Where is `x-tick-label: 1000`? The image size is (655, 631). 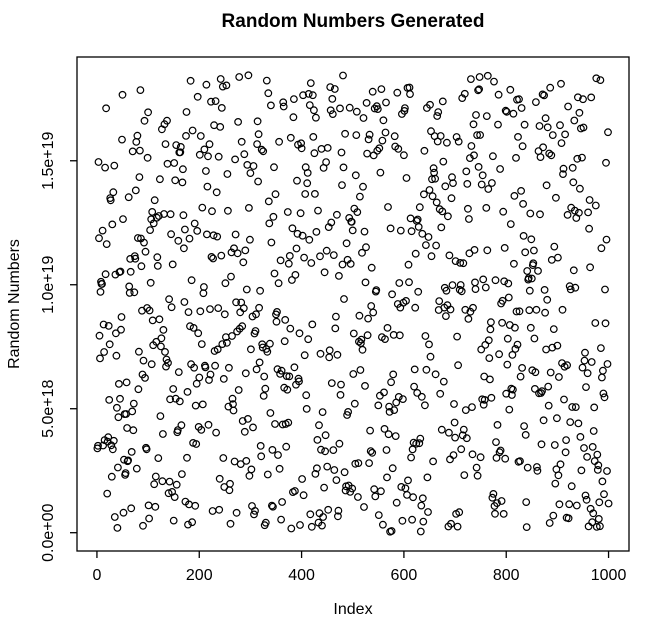 x-tick-label: 1000 is located at coordinates (609, 575).